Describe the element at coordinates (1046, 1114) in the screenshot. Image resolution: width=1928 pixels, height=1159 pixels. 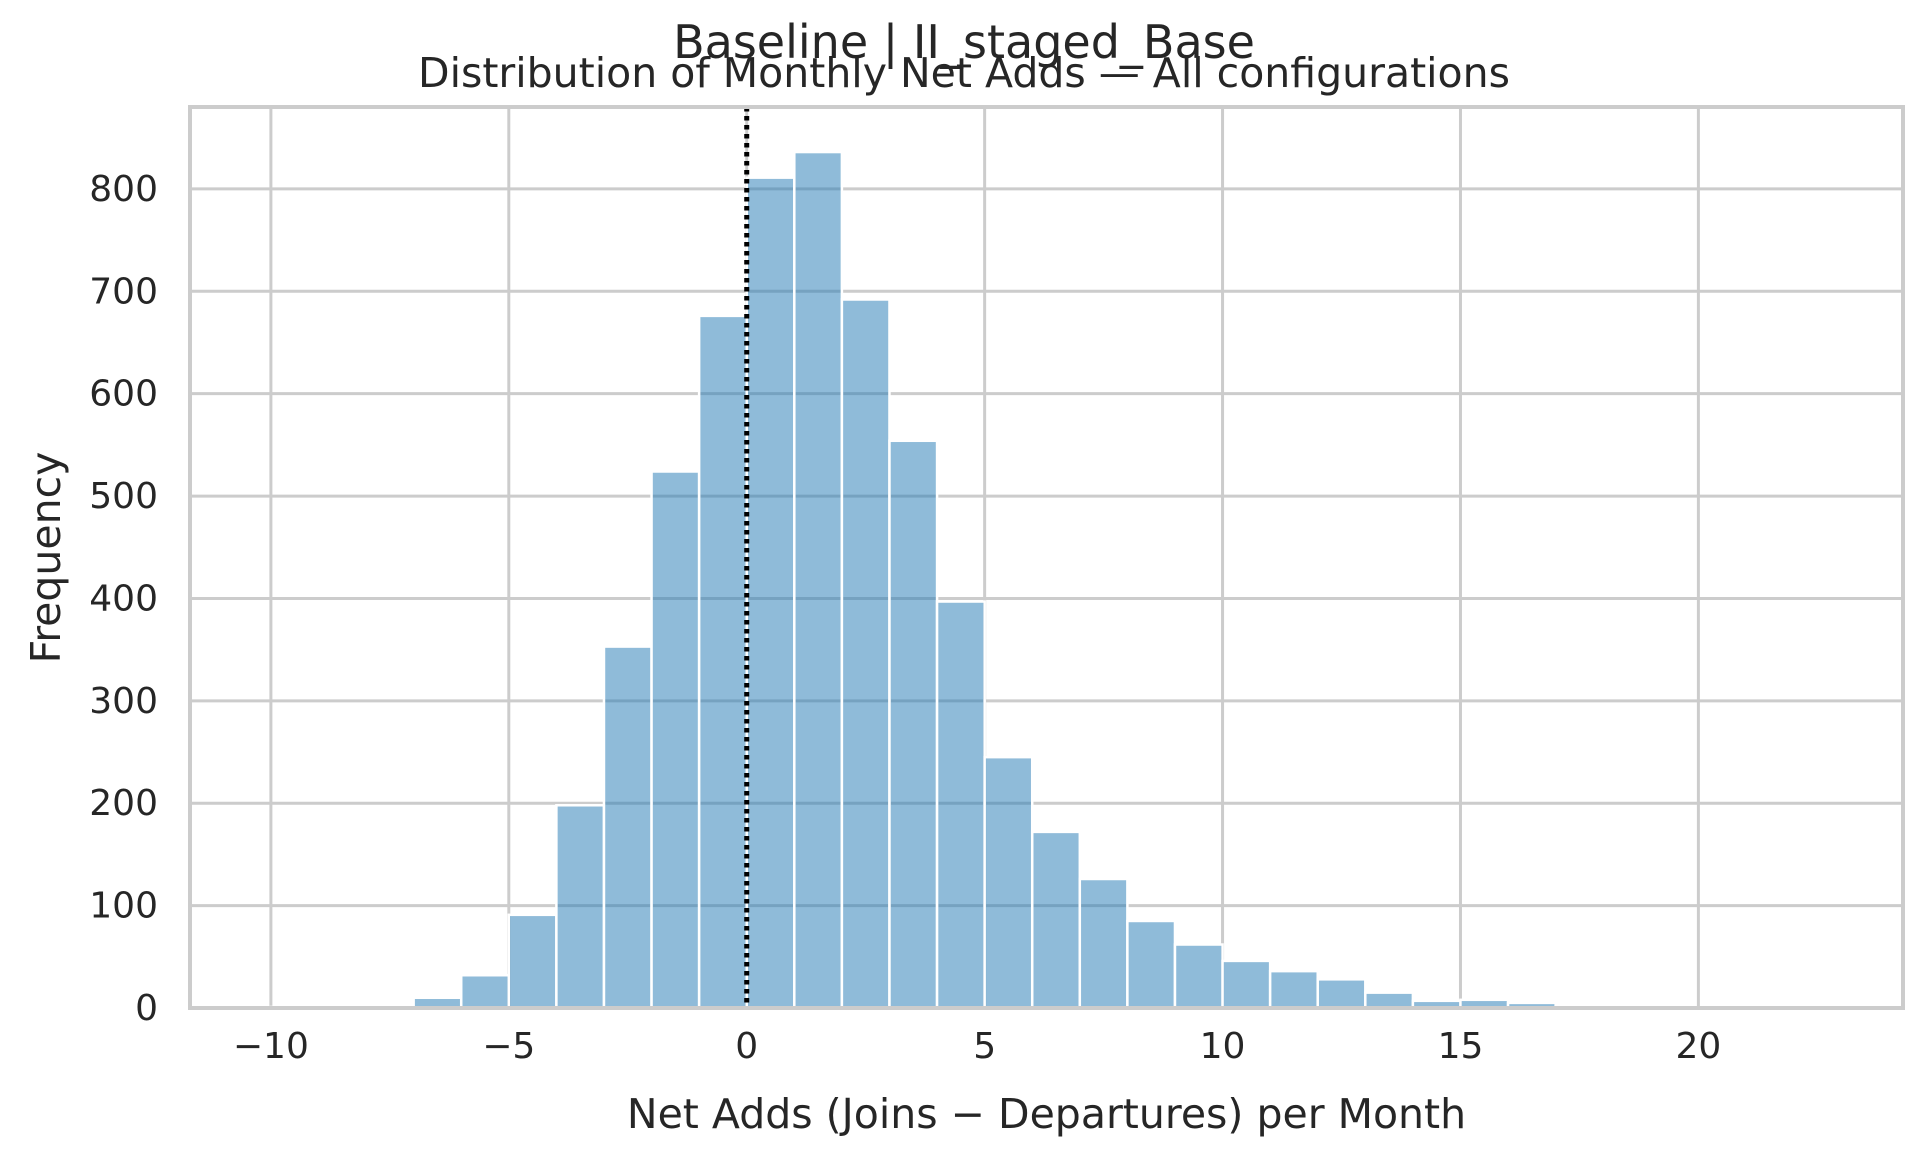
I see `x-axis-label: Net Adds (Joins − Departures) per Month` at that location.